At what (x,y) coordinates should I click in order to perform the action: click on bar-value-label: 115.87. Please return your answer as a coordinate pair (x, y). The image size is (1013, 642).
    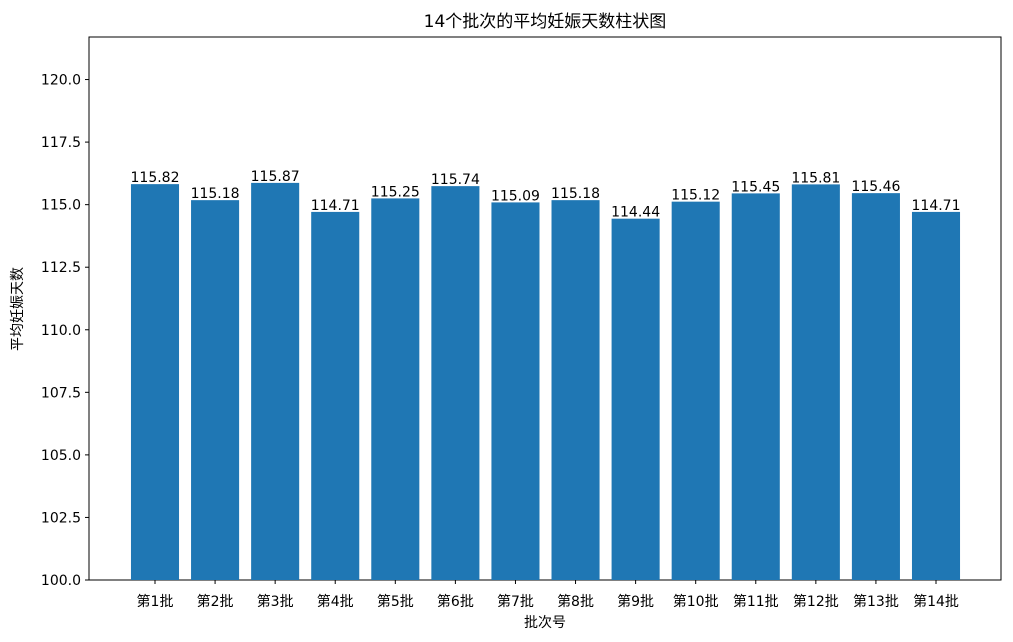
    Looking at the image, I should click on (275, 177).